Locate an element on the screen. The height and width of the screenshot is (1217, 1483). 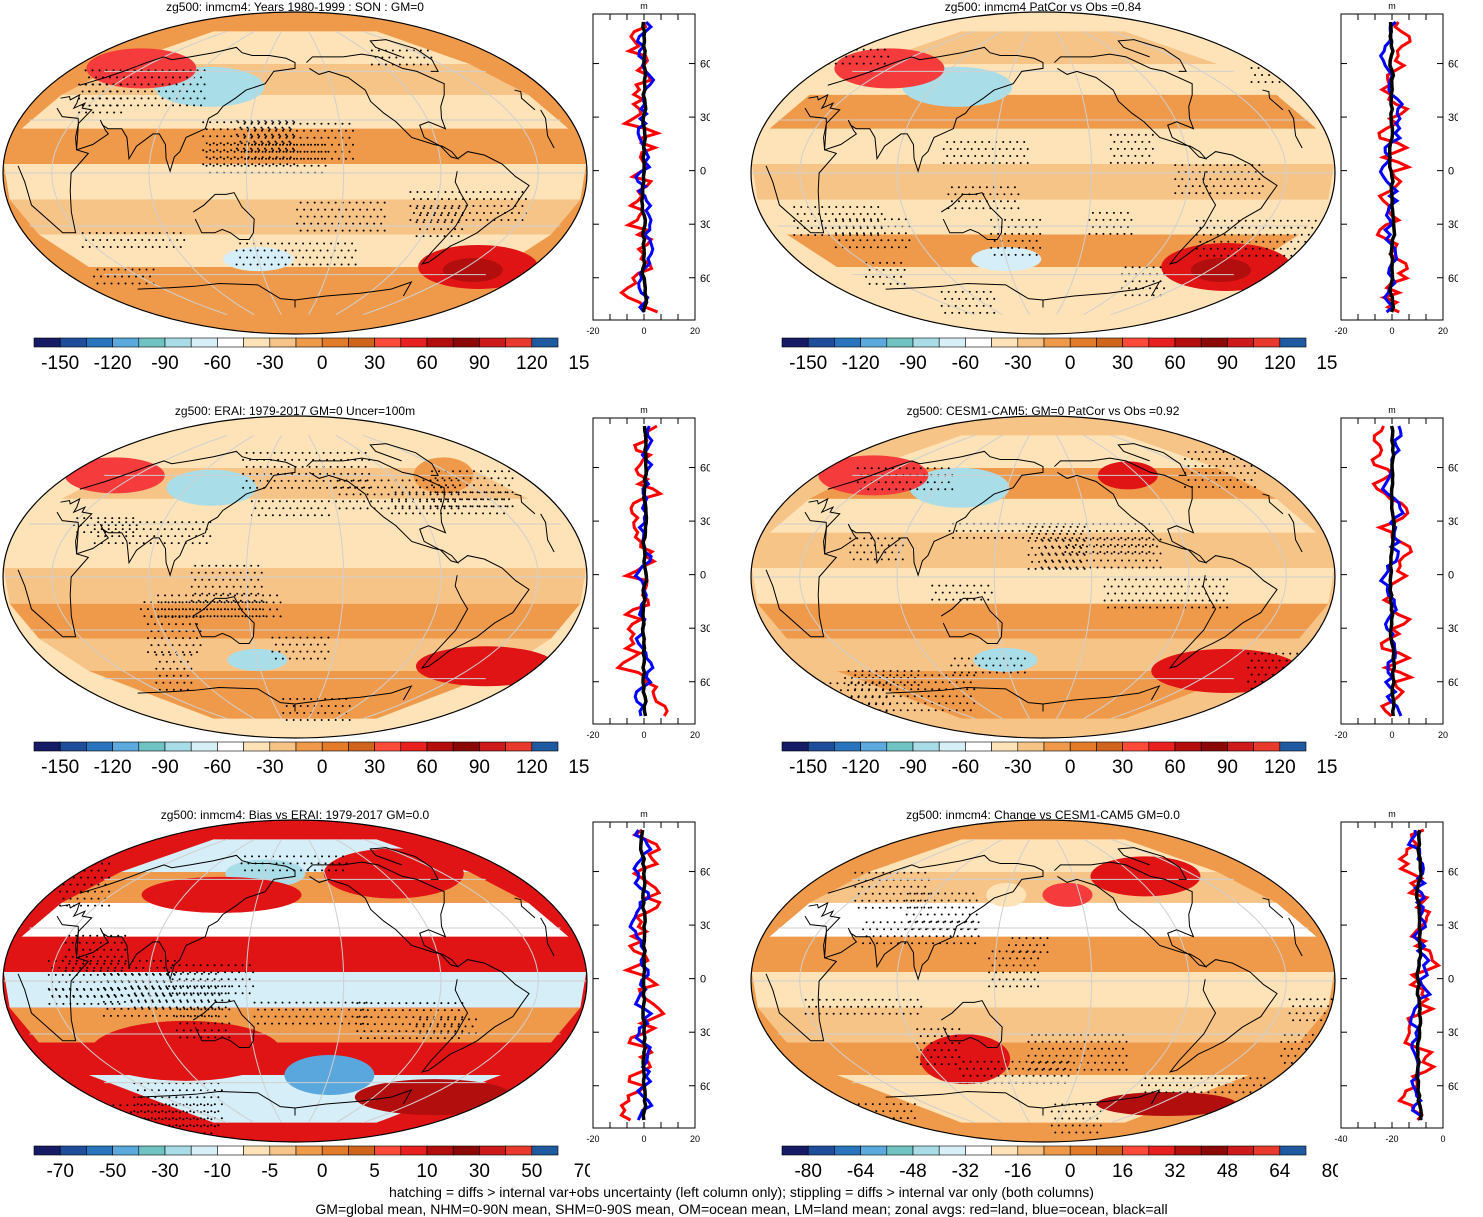
land-curve is located at coordinates (641, 167).